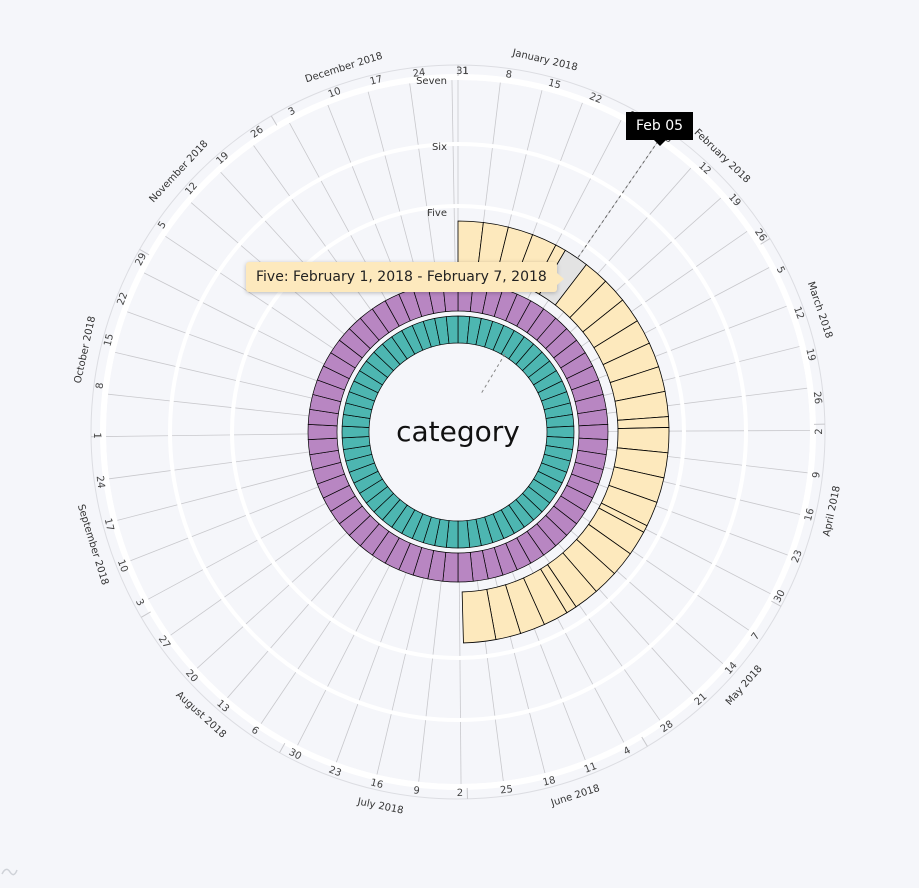 Image resolution: width=919 pixels, height=888 pixels. Describe the element at coordinates (101, 386) in the screenshot. I see `week-tick-label: 8` at that location.